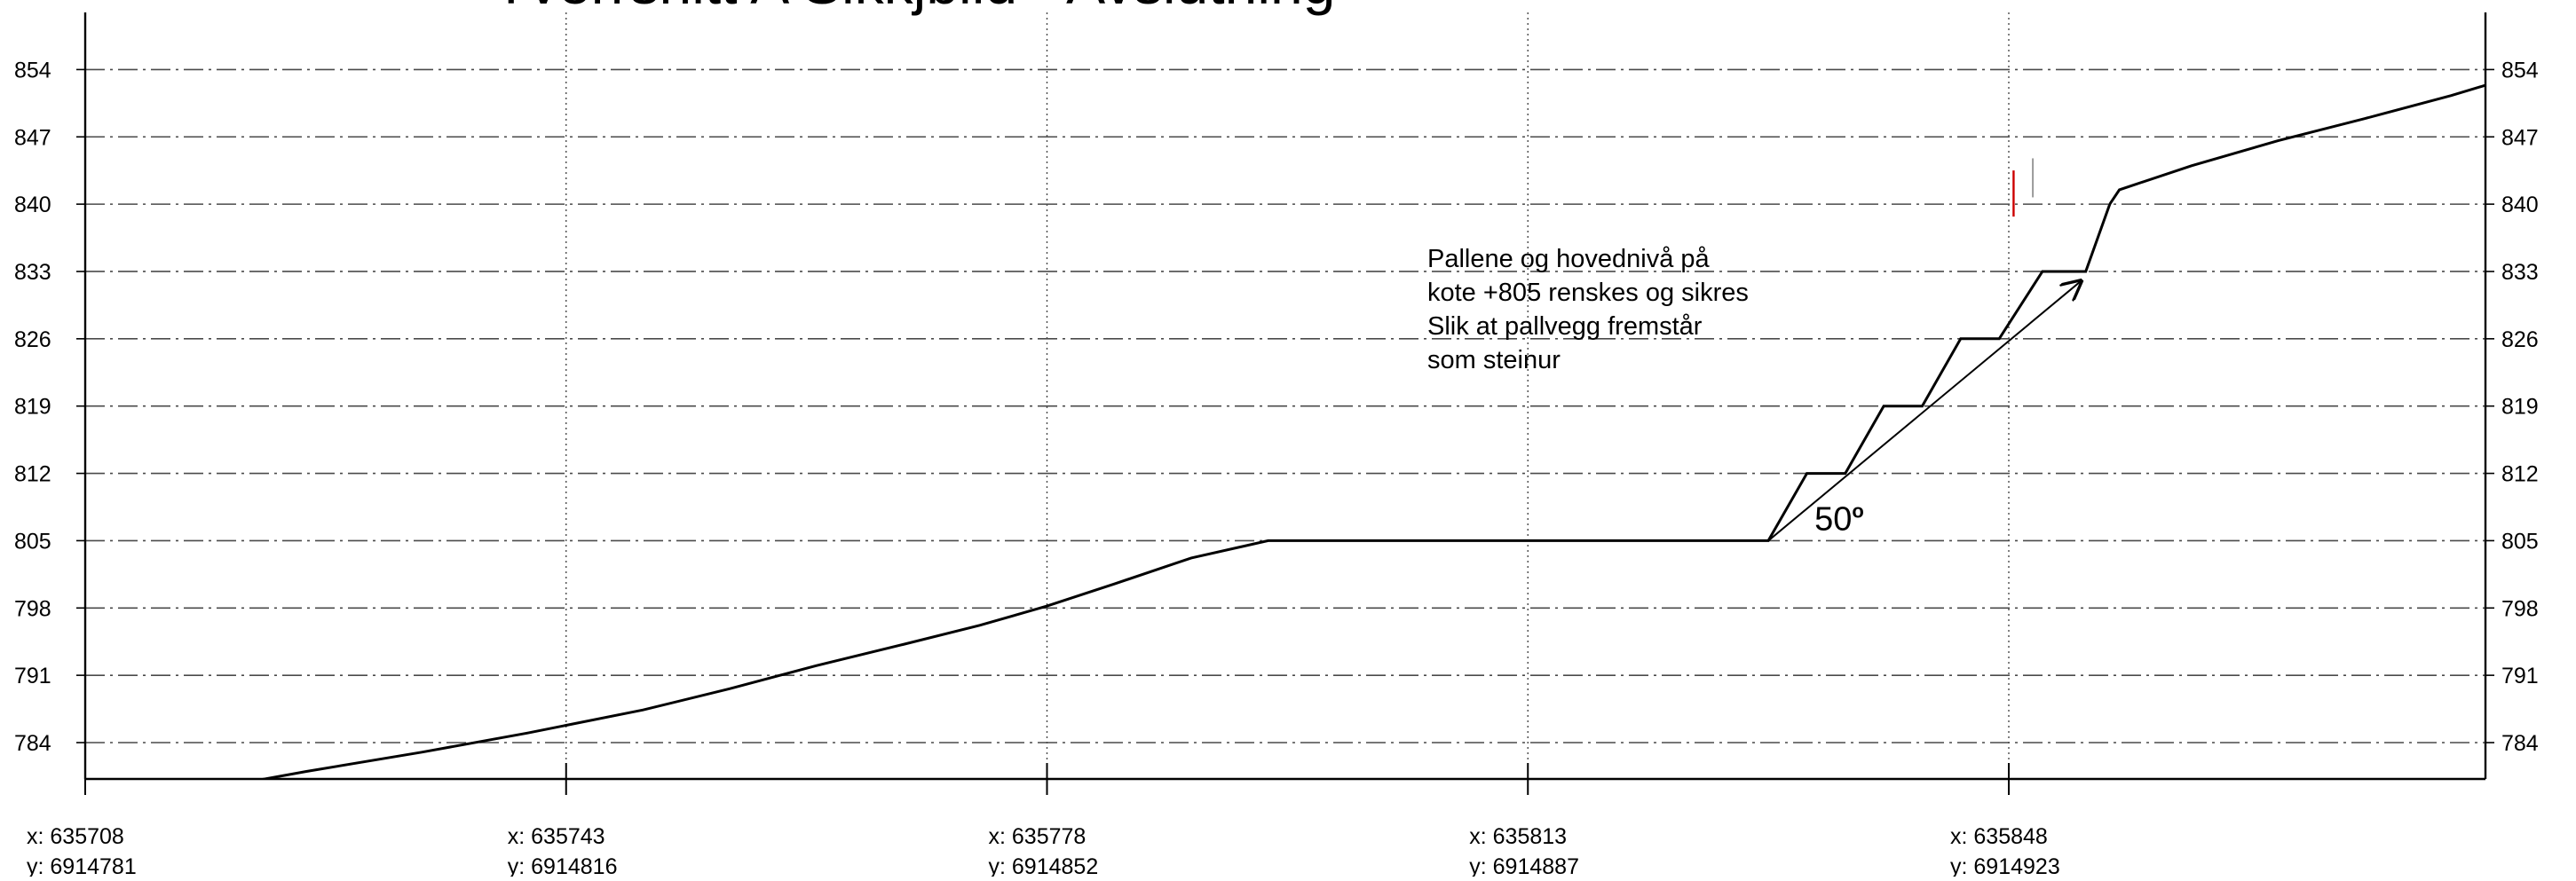  What do you see at coordinates (1044, 865) in the screenshot?
I see `x-tick-label-northing: y: 6914852` at bounding box center [1044, 865].